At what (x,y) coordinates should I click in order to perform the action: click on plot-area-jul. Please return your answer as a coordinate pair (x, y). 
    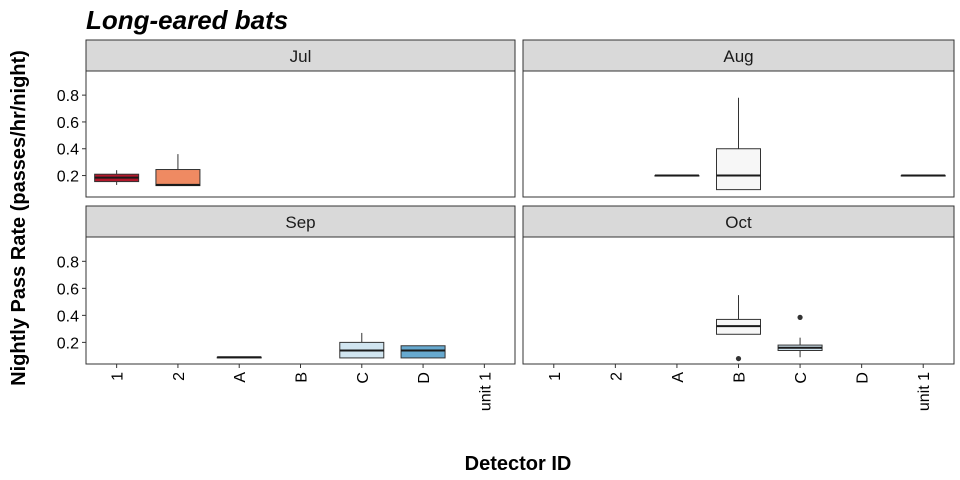
    Looking at the image, I should click on (300, 134).